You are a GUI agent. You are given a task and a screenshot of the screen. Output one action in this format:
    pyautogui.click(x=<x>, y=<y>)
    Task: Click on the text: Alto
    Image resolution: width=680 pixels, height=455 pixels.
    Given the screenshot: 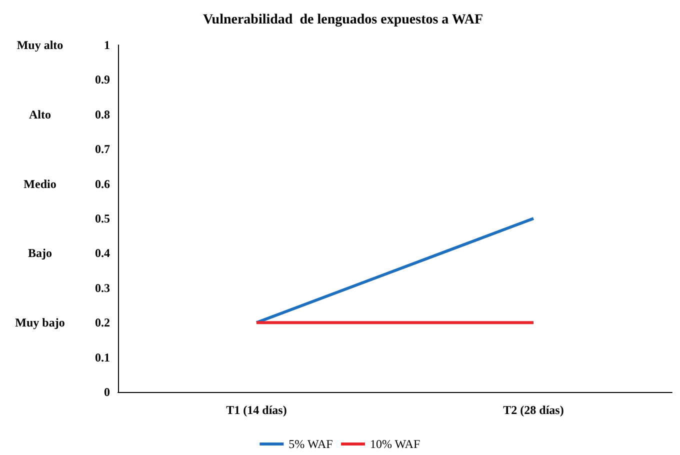 What is the action you would take?
    pyautogui.click(x=40, y=114)
    